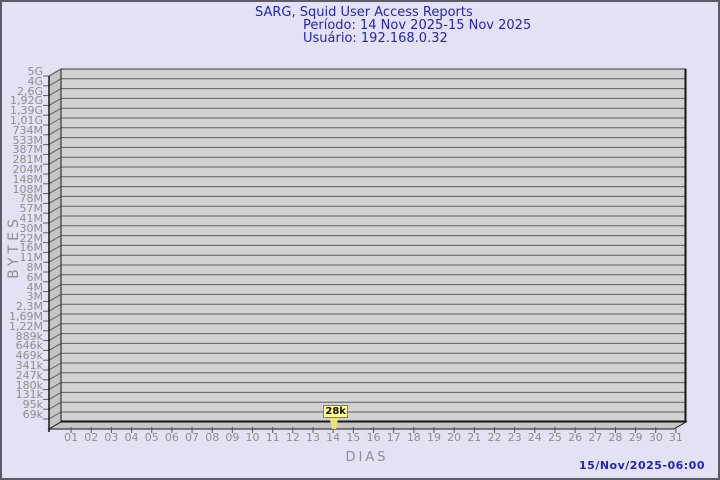 This screenshot has width=720, height=480. I want to click on report-period: Período: 14 Nov 2025-15 Nov 2025, so click(417, 25).